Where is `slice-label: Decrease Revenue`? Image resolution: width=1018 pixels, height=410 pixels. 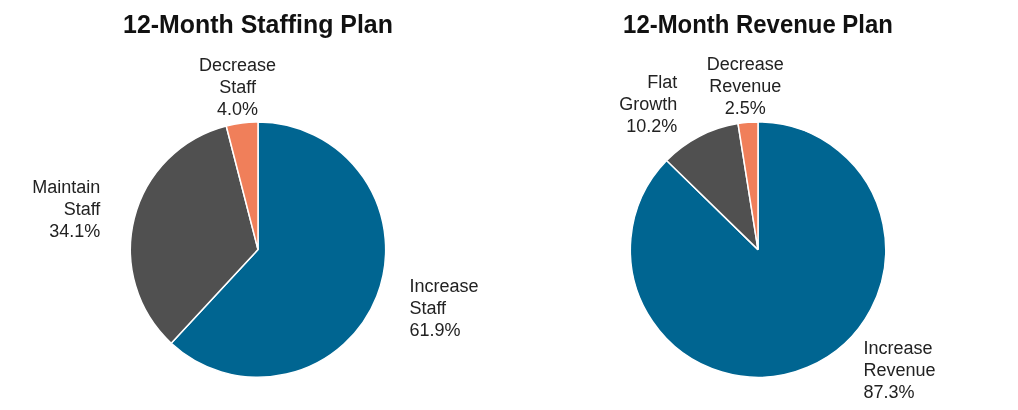
slice-label: Decrease Revenue is located at coordinates (745, 75).